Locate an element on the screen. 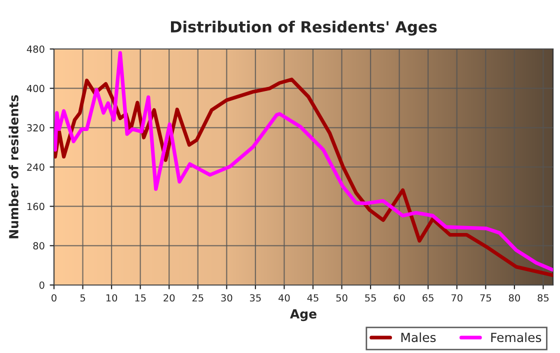 The width and height of the screenshot is (560, 353). legend-label: Females is located at coordinates (516, 337).